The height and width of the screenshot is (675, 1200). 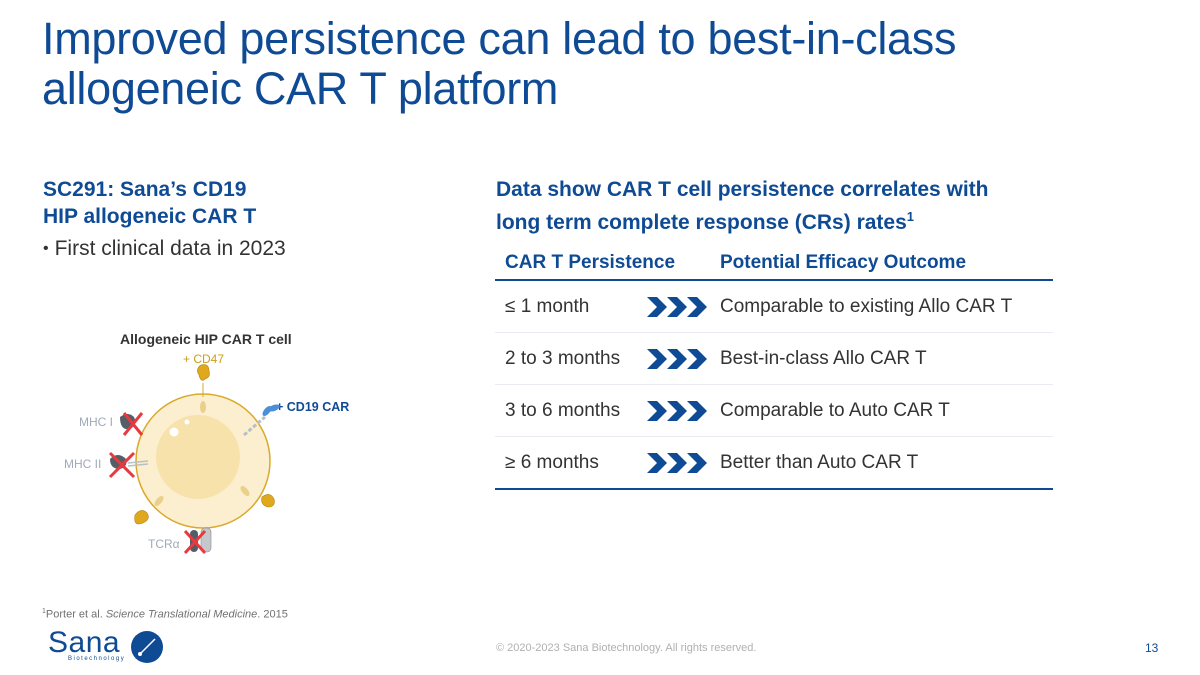 I want to click on cd47-protein-icon, so click(x=203, y=388).